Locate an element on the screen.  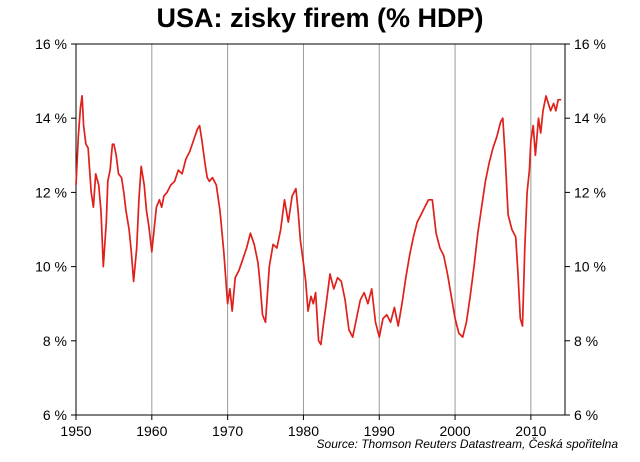
x-tick-label: 1950 is located at coordinates (75, 431).